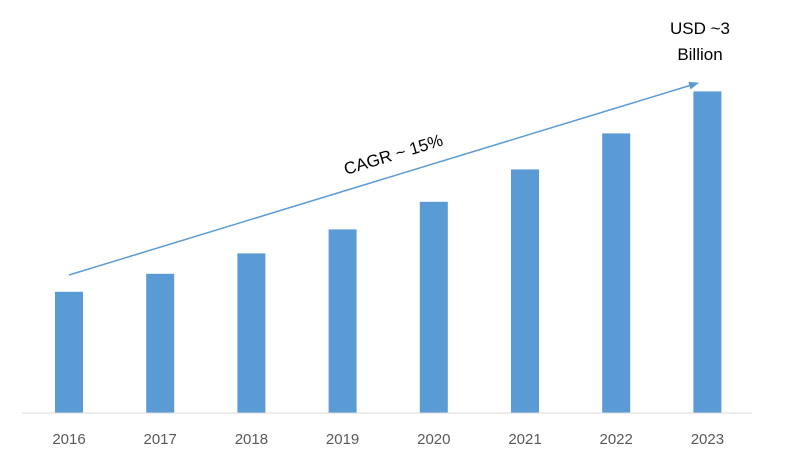  What do you see at coordinates (616, 439) in the screenshot?
I see `x-tick-label-2022: 2022` at bounding box center [616, 439].